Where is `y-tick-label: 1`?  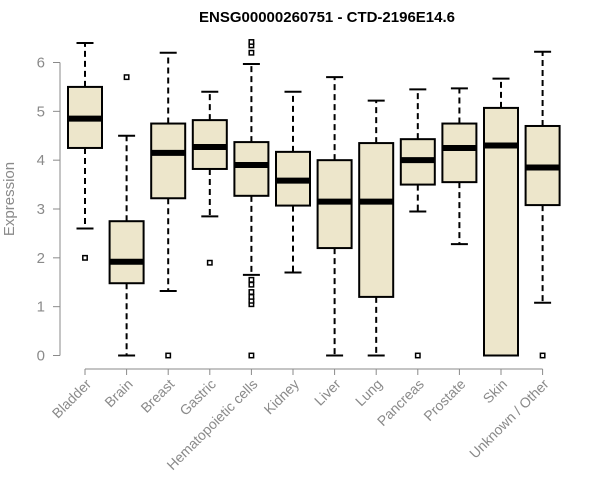 y-tick-label: 1 is located at coordinates (41, 307).